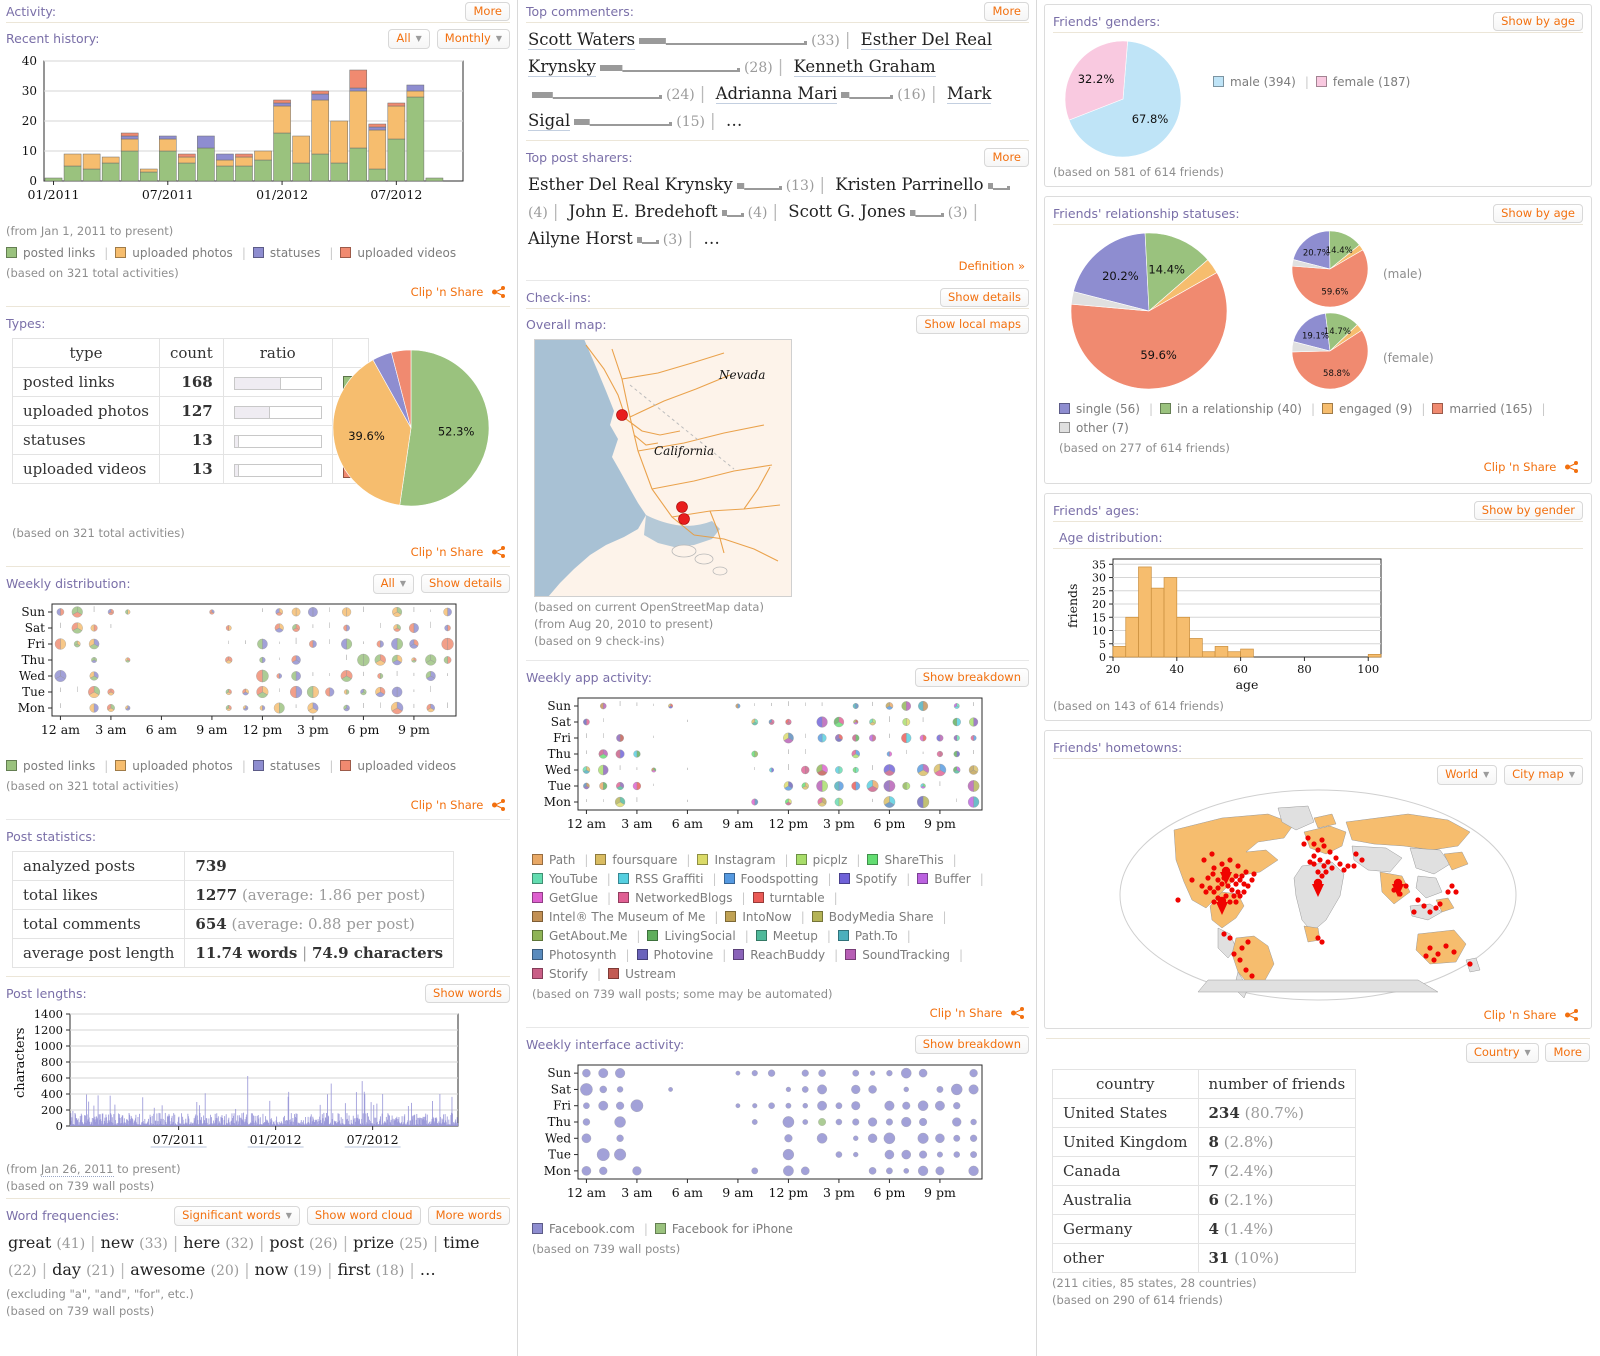 Image resolution: width=1600 pixels, height=1356 pixels. I want to click on word-frequencies-mode: Significant words ▼, so click(237, 1216).